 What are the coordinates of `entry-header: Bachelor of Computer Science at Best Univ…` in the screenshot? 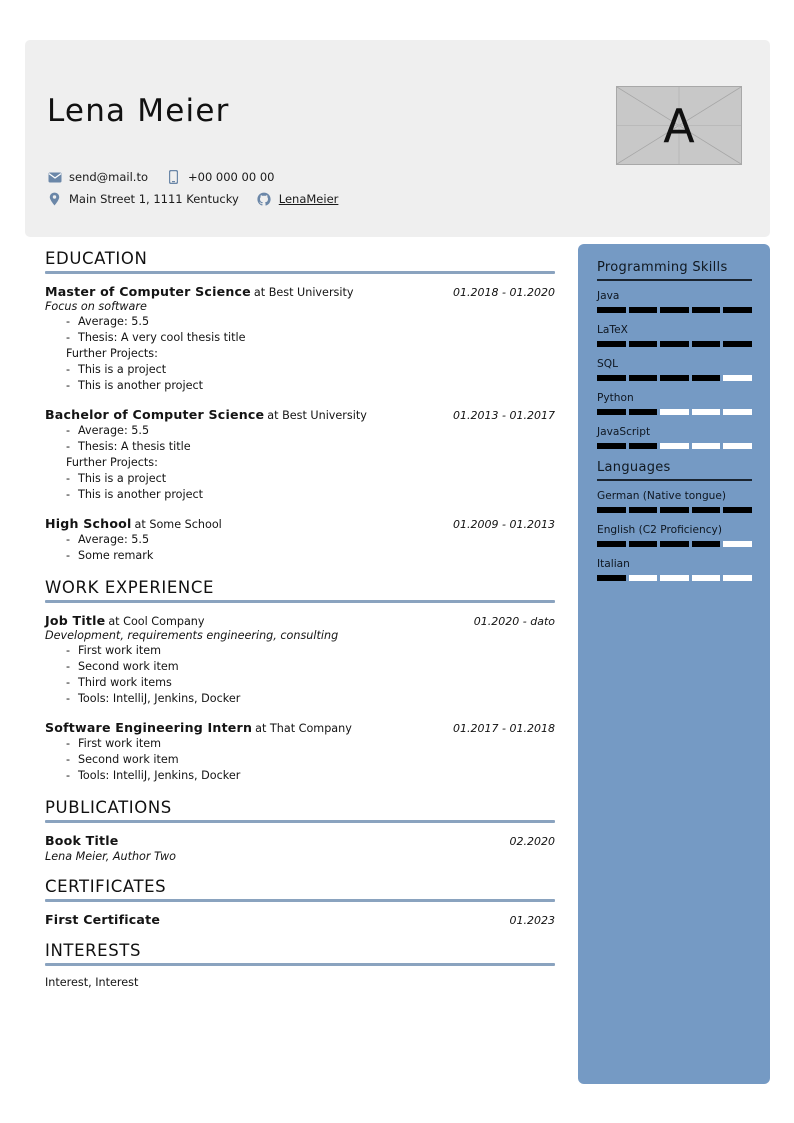 It's located at (300, 414).